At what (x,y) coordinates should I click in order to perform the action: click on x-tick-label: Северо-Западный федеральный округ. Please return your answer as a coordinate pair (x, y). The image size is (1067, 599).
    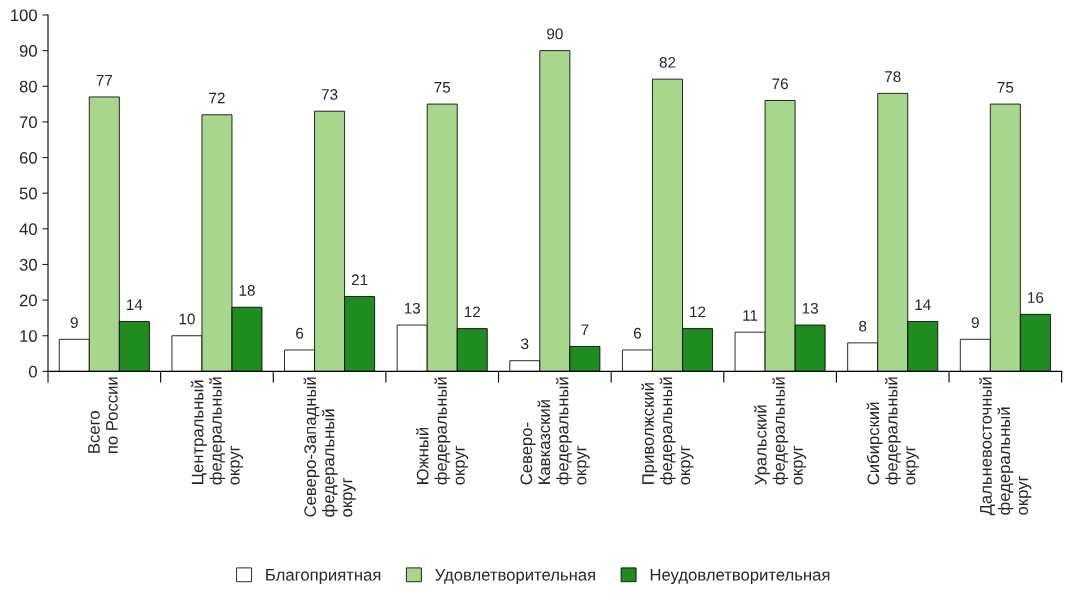
    Looking at the image, I should click on (329, 447).